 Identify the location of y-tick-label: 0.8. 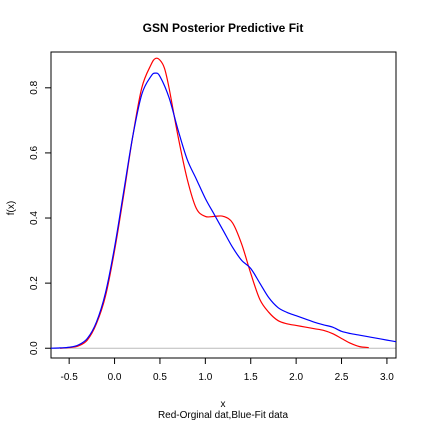
(34, 87).